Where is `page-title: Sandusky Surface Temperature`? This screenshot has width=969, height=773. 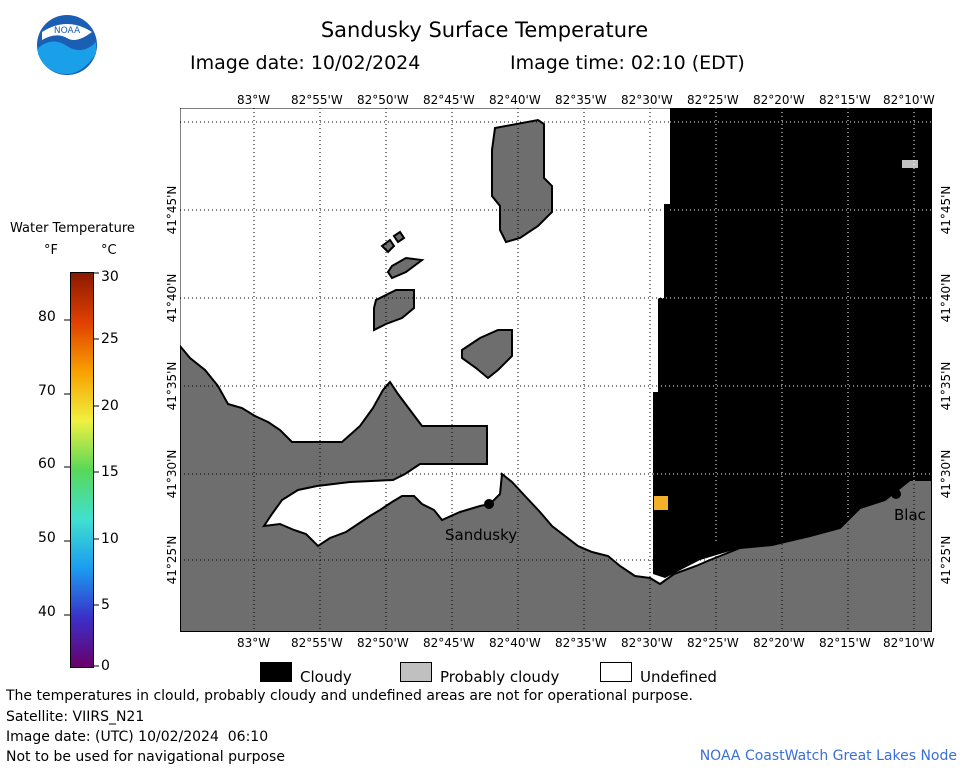
page-title: Sandusky Surface Temperature is located at coordinates (484, 30).